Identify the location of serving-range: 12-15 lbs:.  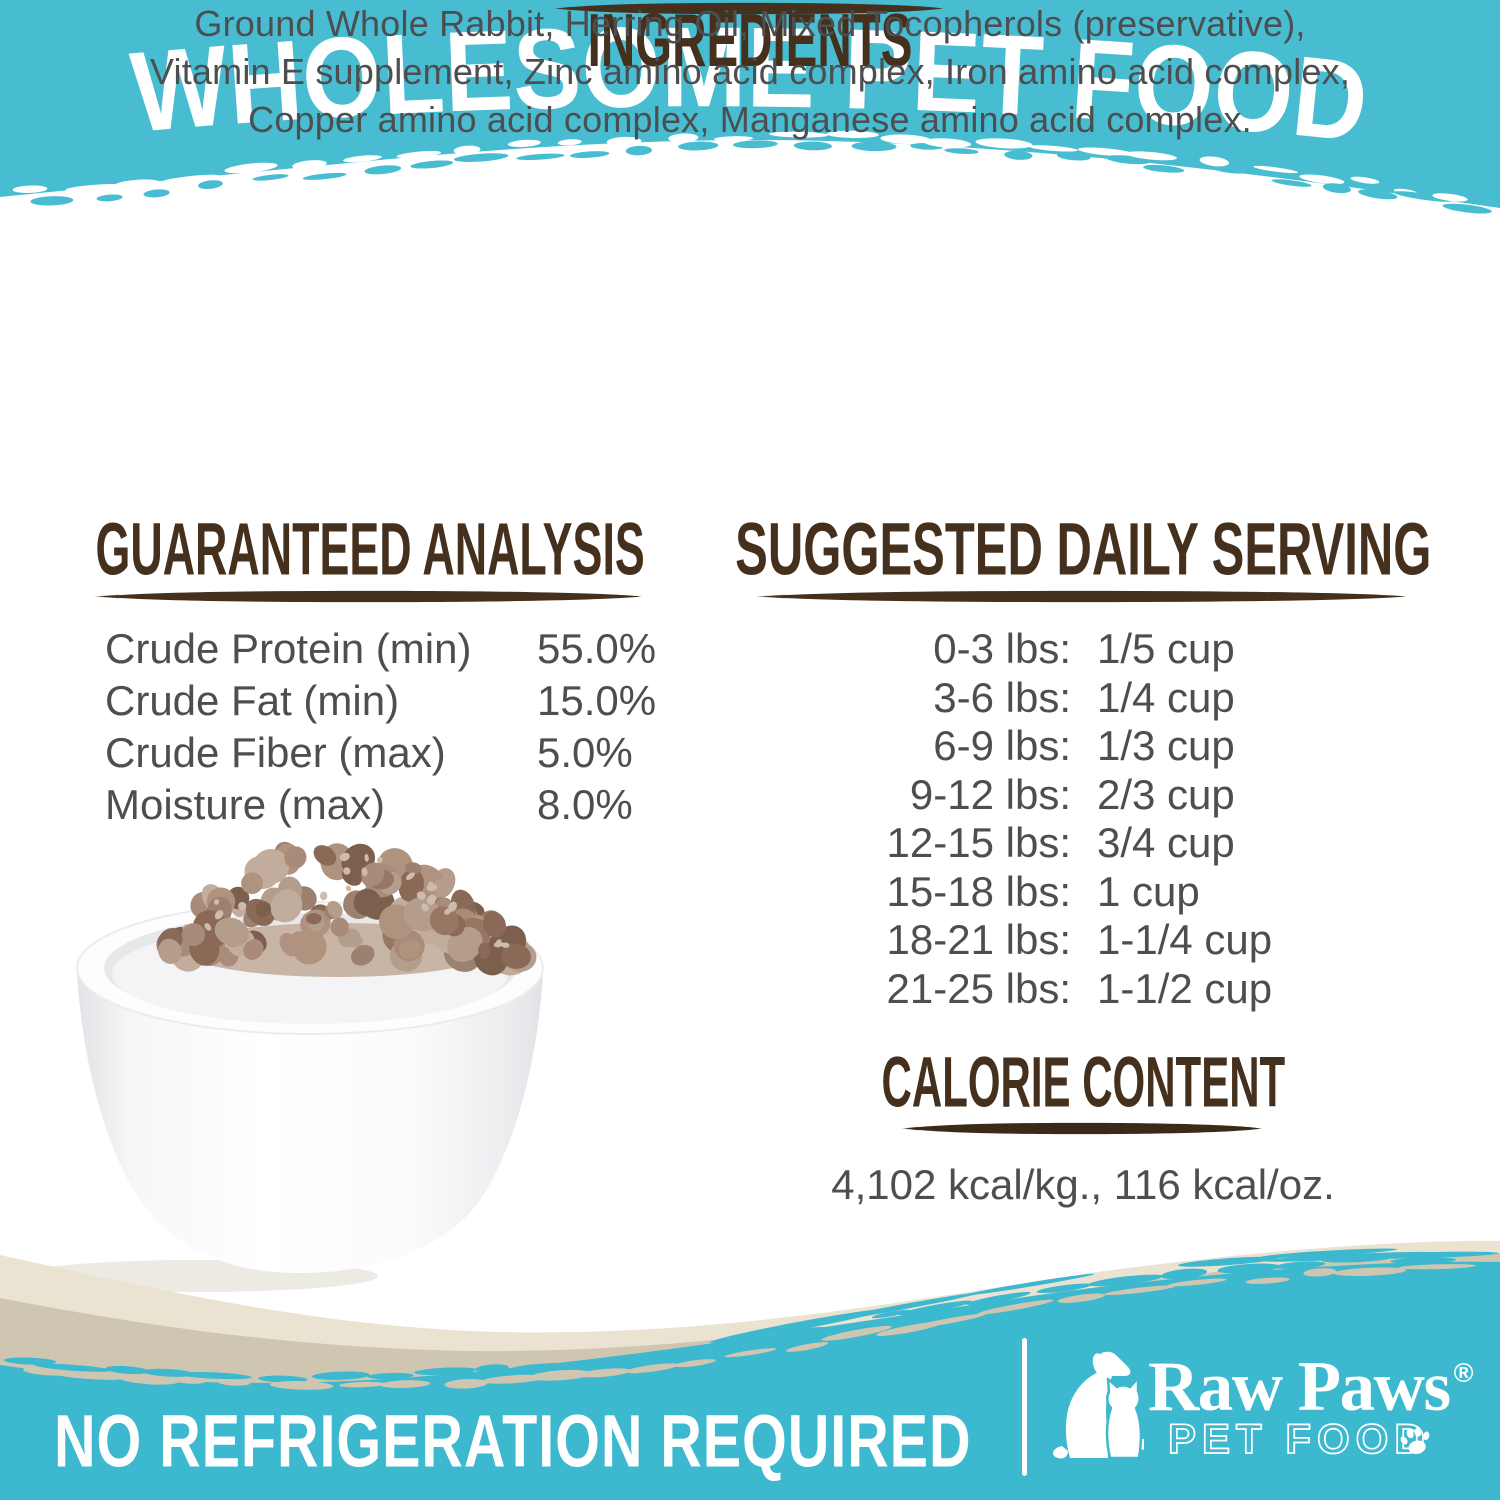
(978, 842).